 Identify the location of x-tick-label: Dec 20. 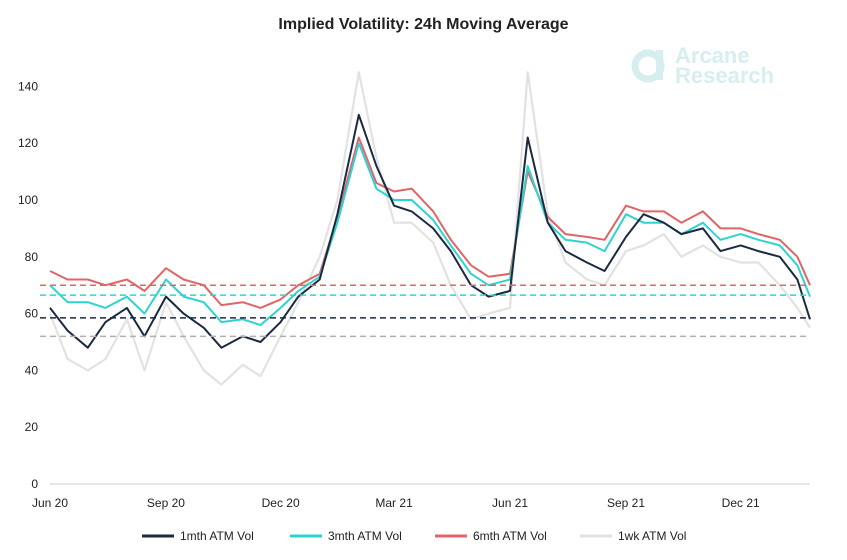
(281, 503).